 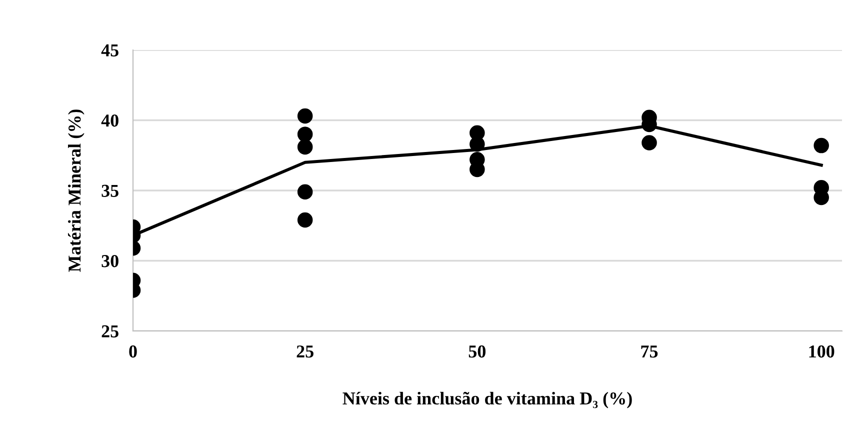 What do you see at coordinates (487, 400) in the screenshot?
I see `x-axis-title: Níveis de inclusão de vitamina D₃ (%)` at bounding box center [487, 400].